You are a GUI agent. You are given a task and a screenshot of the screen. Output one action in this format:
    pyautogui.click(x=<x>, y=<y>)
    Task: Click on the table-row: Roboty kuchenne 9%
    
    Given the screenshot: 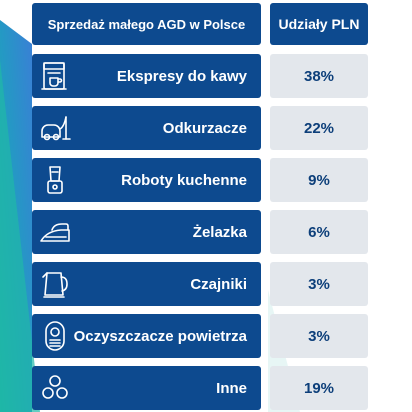 What is the action you would take?
    pyautogui.click(x=206, y=180)
    